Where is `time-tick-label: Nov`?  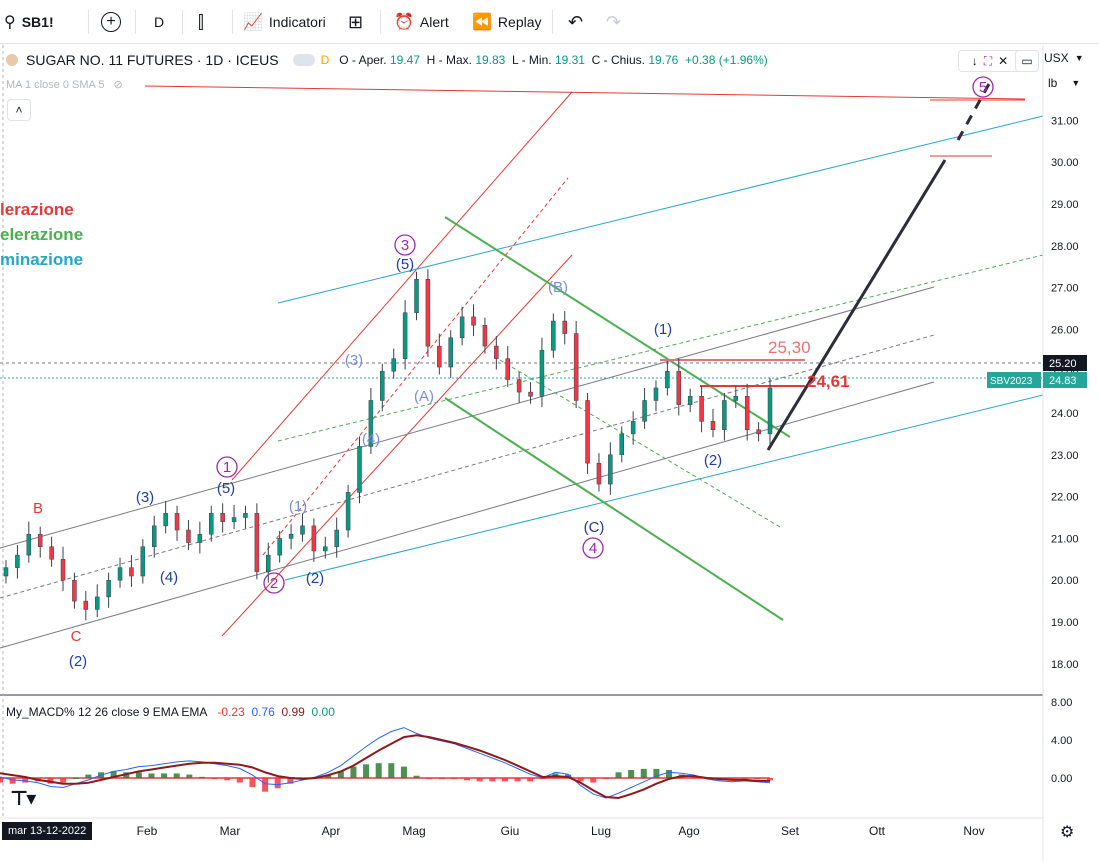 time-tick-label: Nov is located at coordinates (973, 831).